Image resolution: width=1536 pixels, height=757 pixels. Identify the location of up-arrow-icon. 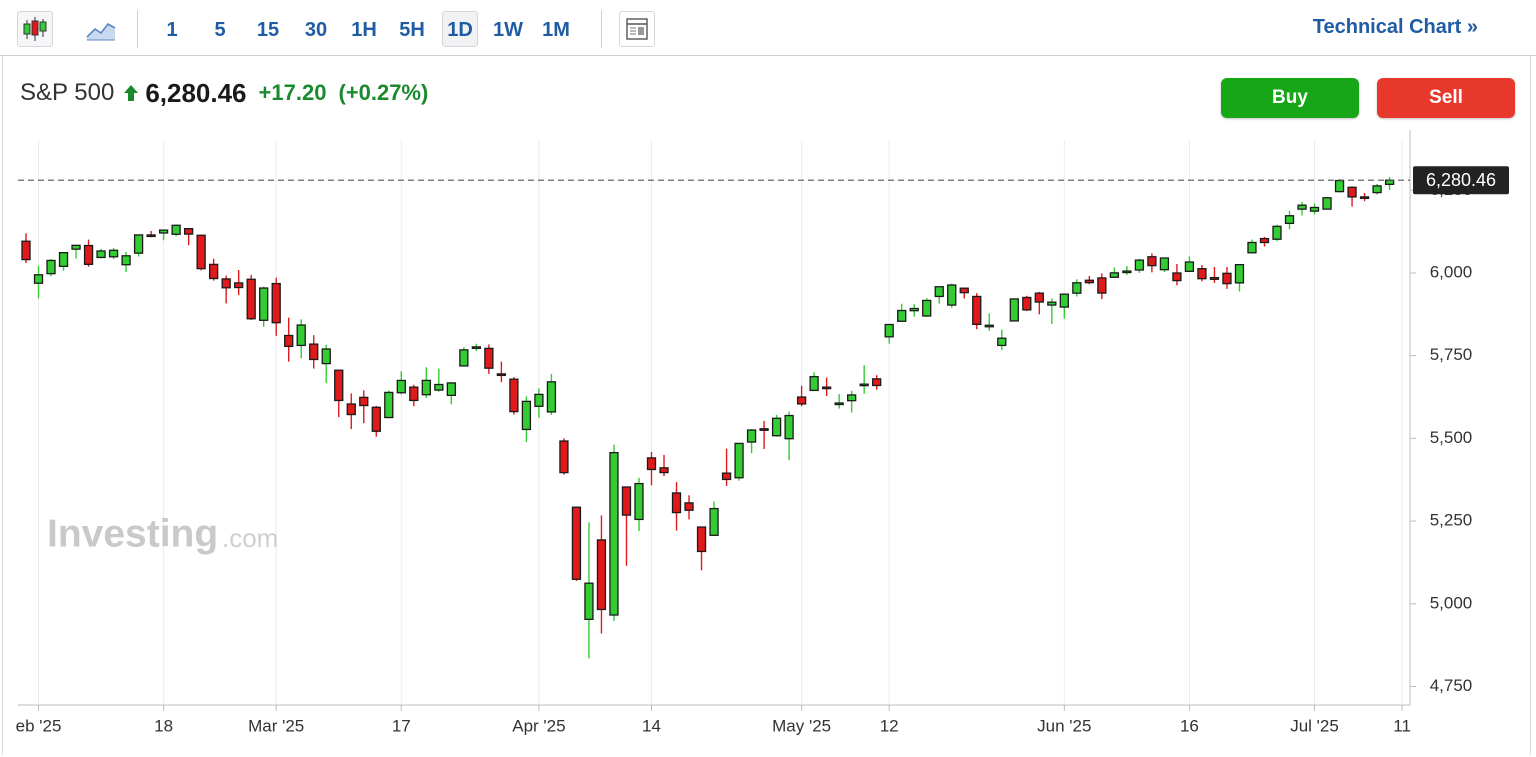
(131, 93).